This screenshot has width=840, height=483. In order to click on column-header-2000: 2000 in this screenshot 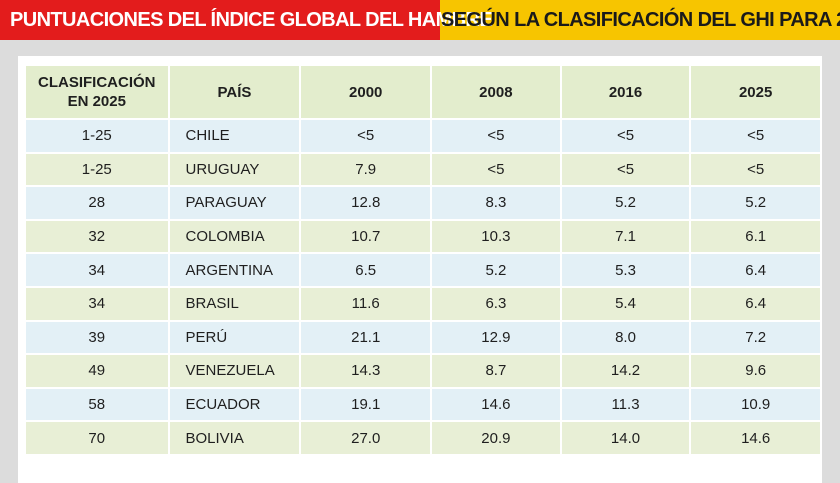, I will do `click(366, 92)`.